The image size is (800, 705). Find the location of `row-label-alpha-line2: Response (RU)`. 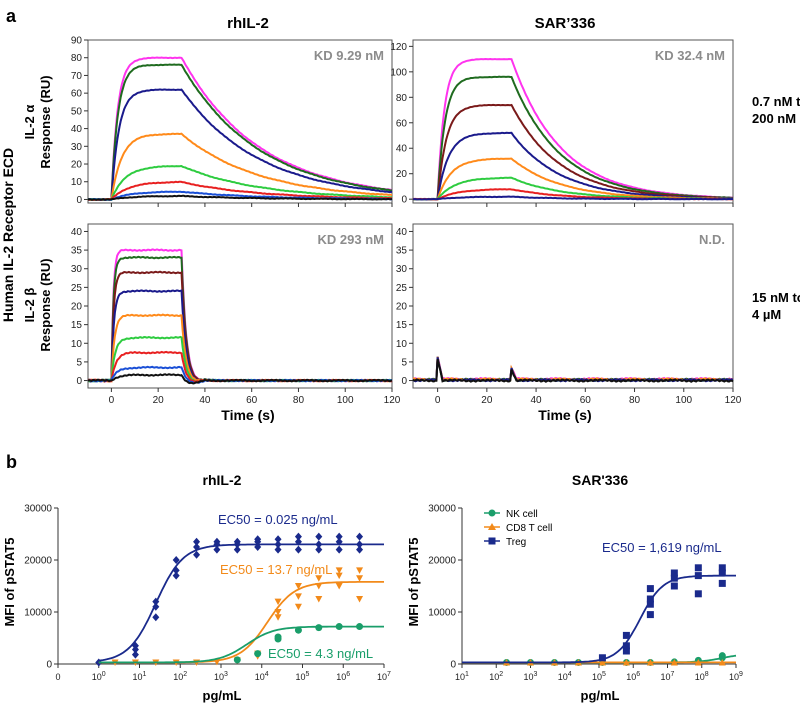

row-label-alpha-line2: Response (RU) is located at coordinates (45, 121).